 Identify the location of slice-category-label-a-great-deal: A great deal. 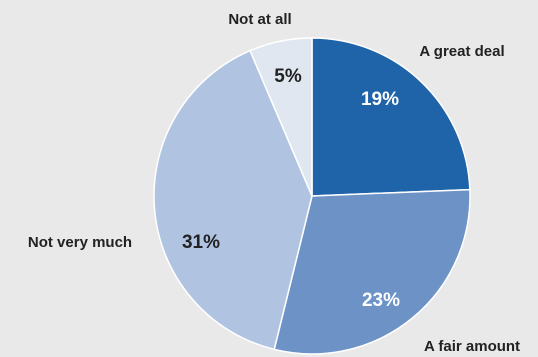
(461, 51).